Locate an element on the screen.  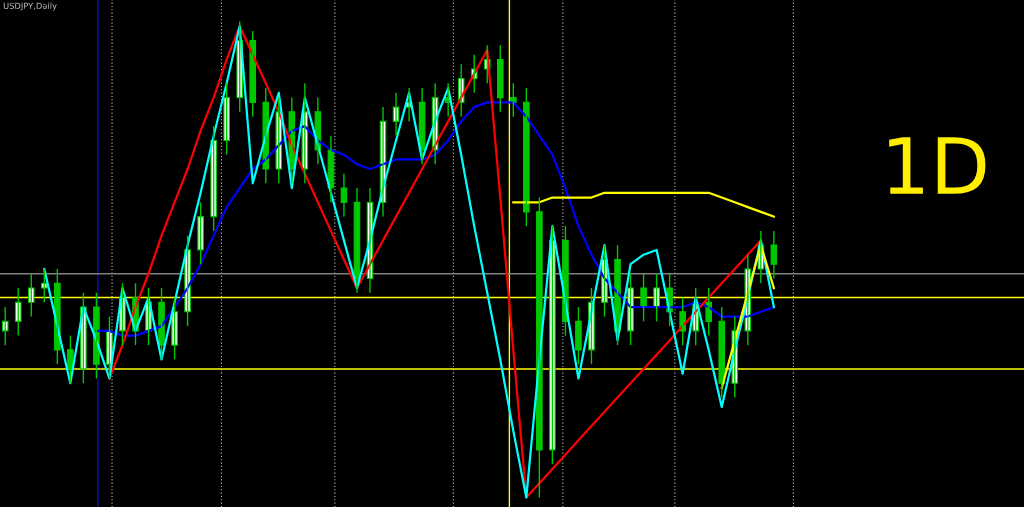
text: 1D is located at coordinates (937, 165).